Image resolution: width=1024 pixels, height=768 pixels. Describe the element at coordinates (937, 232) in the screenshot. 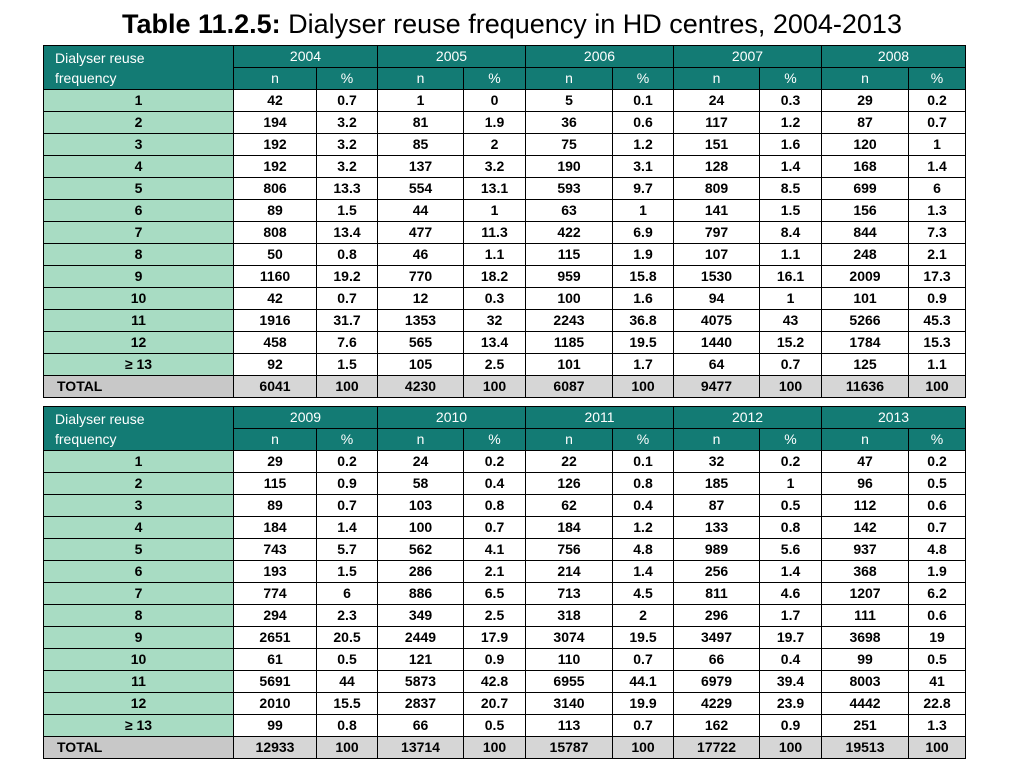

I see `percent-cell: 7.3` at that location.